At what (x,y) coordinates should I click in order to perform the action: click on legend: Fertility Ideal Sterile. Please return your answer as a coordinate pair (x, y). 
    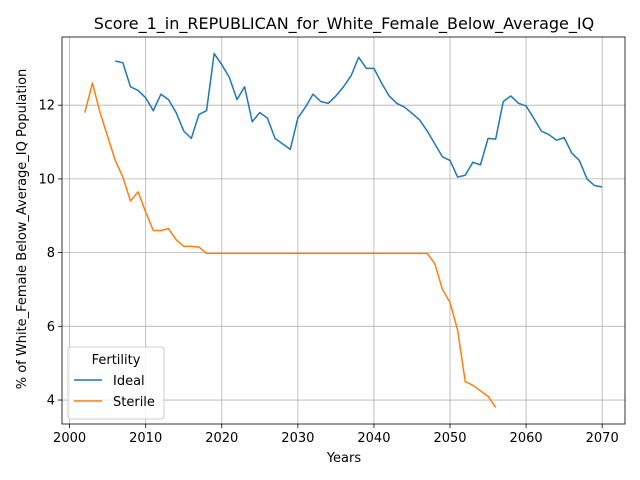
    Looking at the image, I should click on (116, 383).